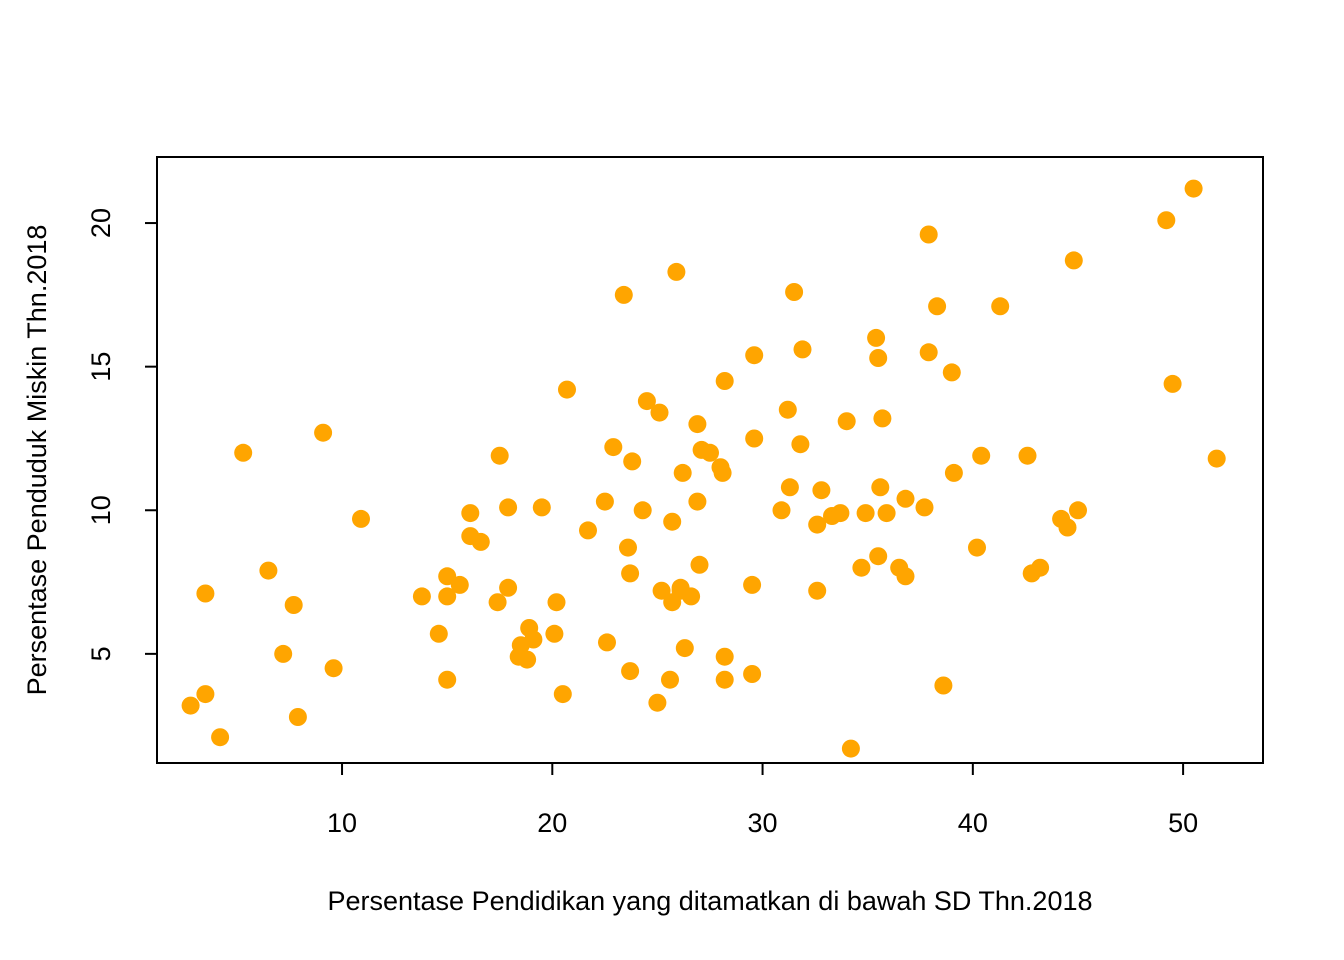 This screenshot has width=1344, height=960. Describe the element at coordinates (101, 223) in the screenshot. I see `y-tick-label: 20` at that location.